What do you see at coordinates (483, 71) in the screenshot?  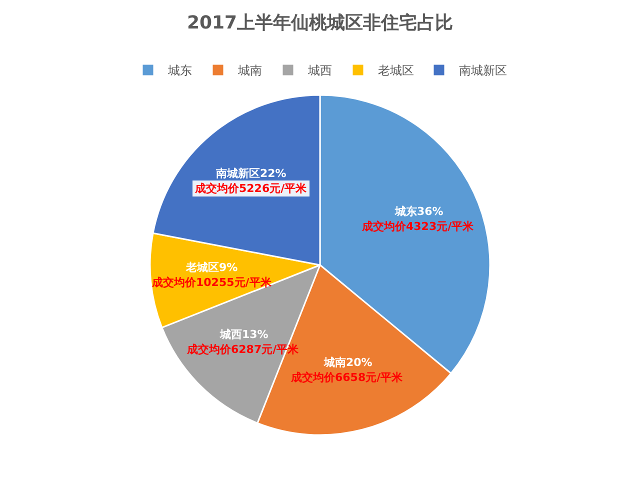 I see `legend-label: 南城新区` at bounding box center [483, 71].